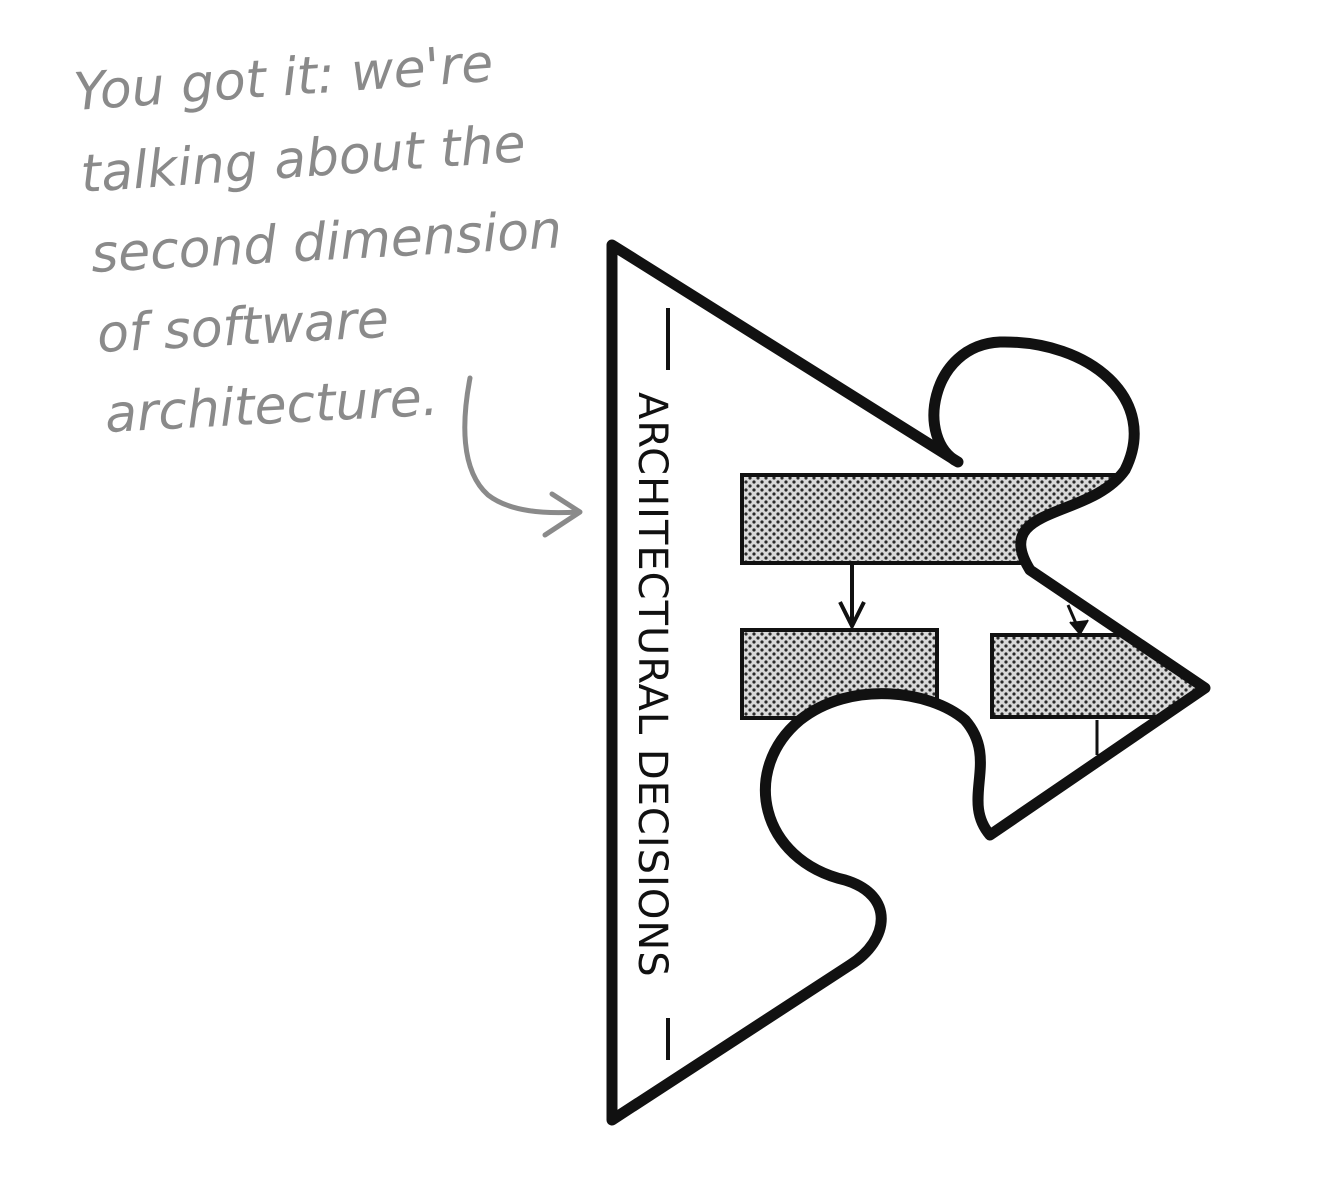  Describe the element at coordinates (972, 519) in the screenshot. I see `top-block` at that location.